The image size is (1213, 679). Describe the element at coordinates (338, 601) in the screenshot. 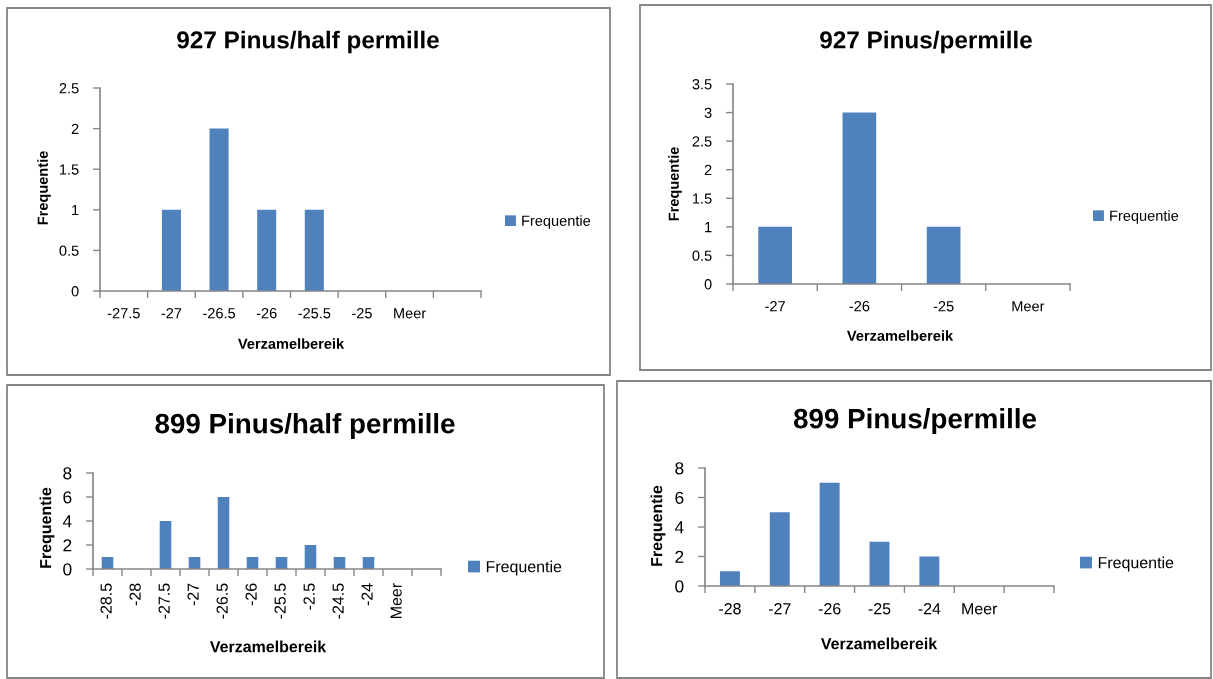

I see `x-tick-label: -24.5` at that location.